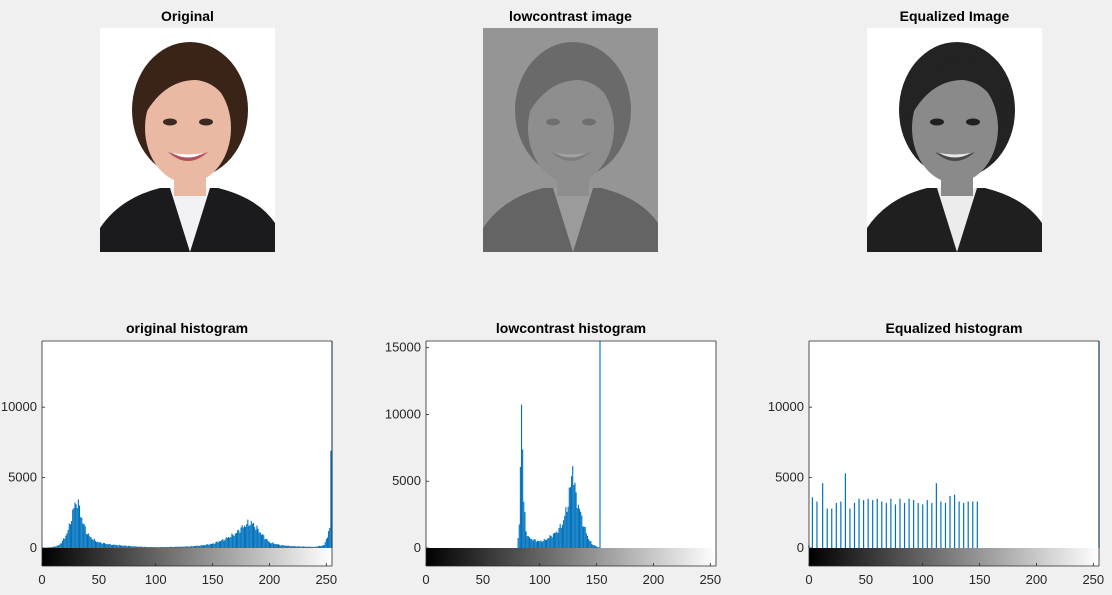  I want to click on original-photo, so click(187, 140).